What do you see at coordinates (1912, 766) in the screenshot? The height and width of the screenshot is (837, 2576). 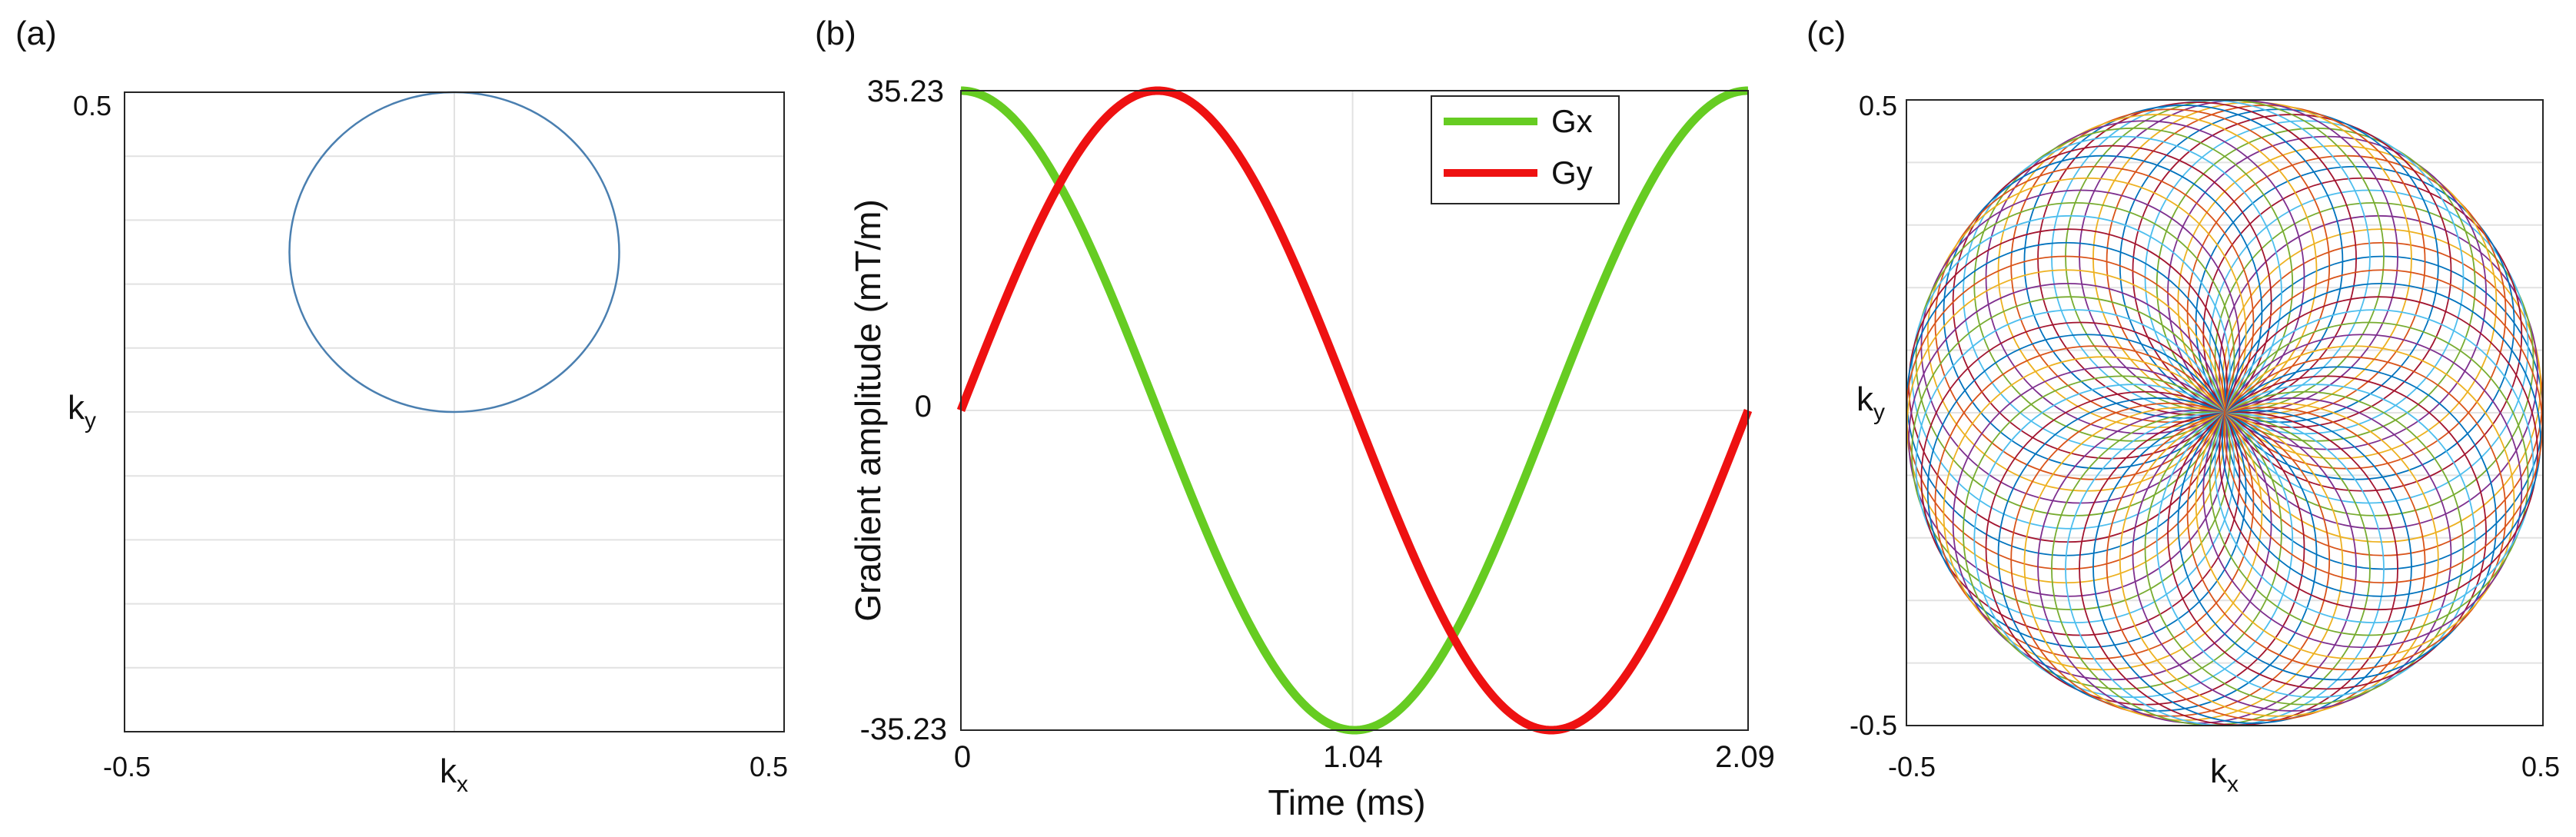 I see `panel-c-xtick-left: -0.5` at bounding box center [1912, 766].